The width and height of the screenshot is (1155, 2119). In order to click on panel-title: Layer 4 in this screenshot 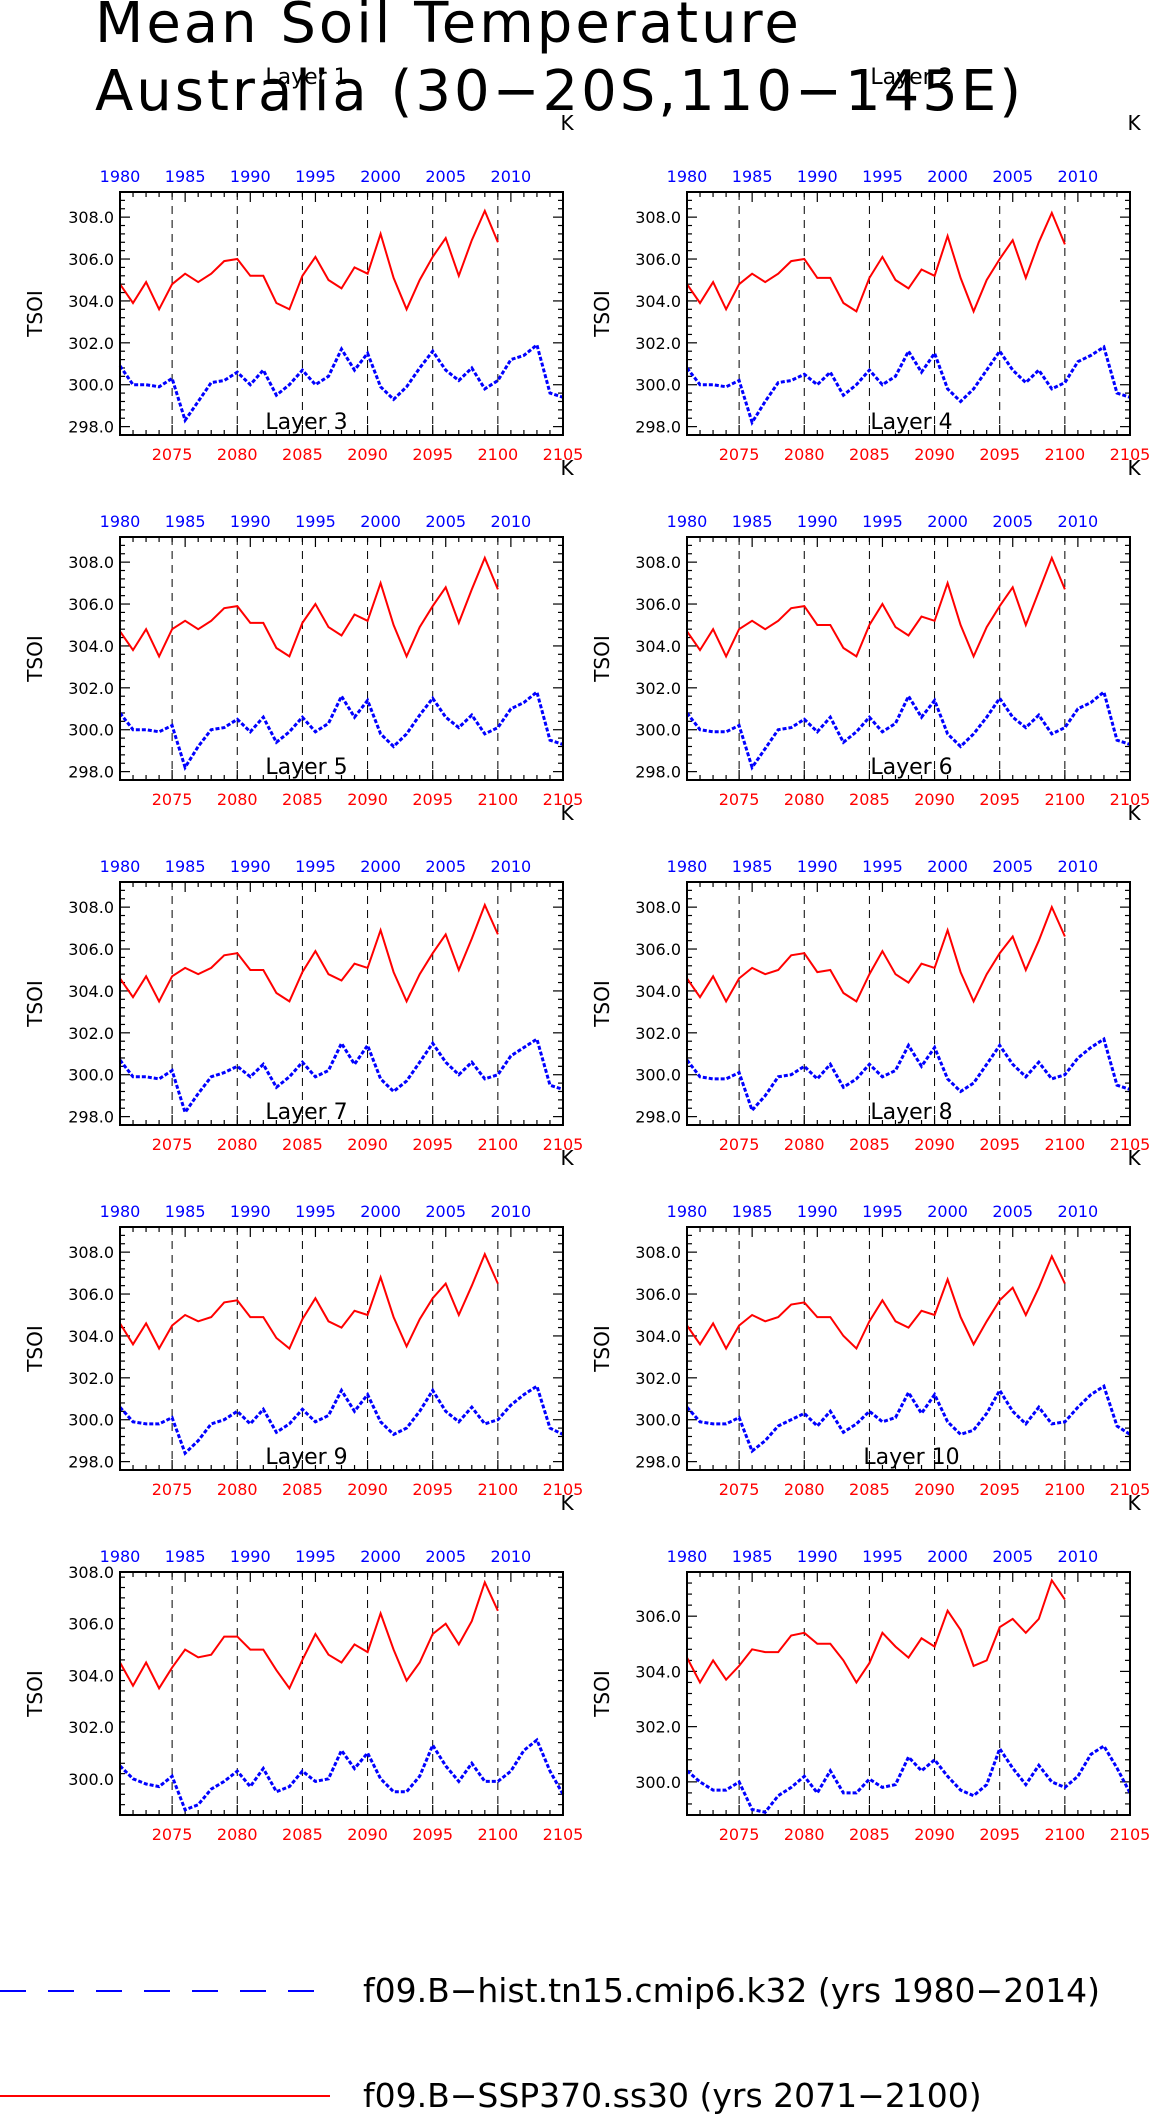, I will do `click(911, 422)`.